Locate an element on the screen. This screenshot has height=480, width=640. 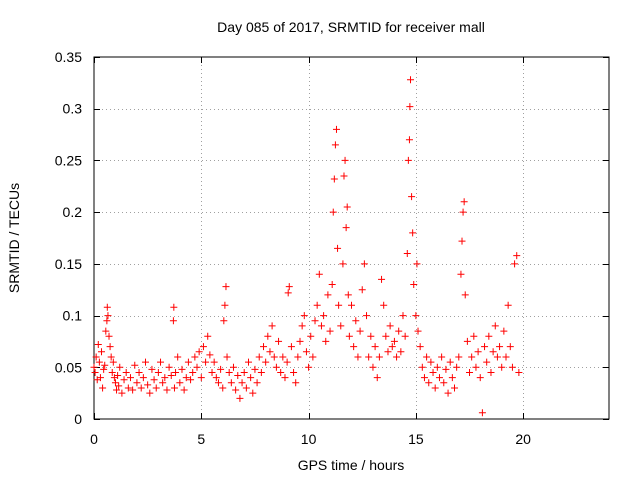
y-tick-label: 0.15 is located at coordinates (68, 264).